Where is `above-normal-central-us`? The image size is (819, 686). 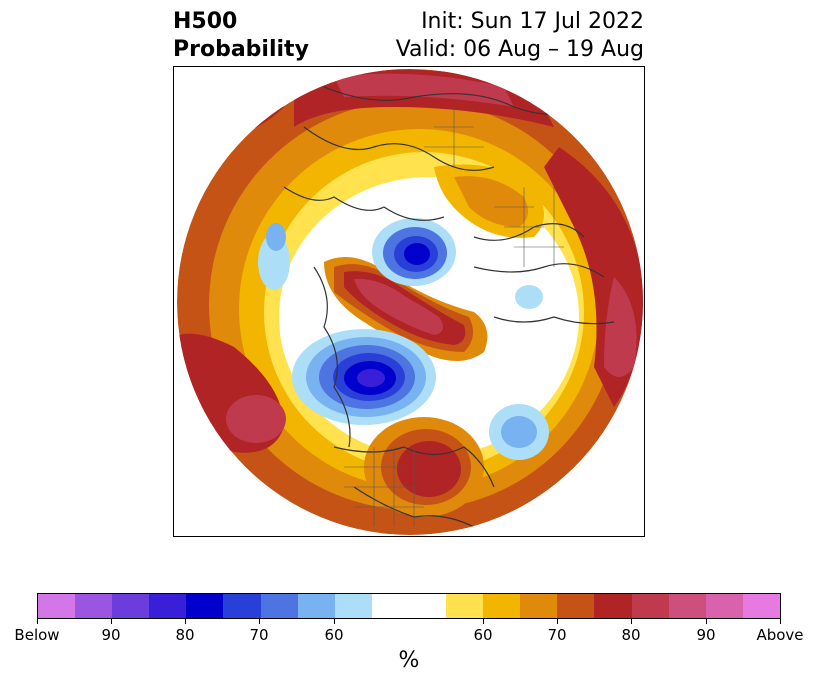
above-normal-central-us is located at coordinates (429, 469).